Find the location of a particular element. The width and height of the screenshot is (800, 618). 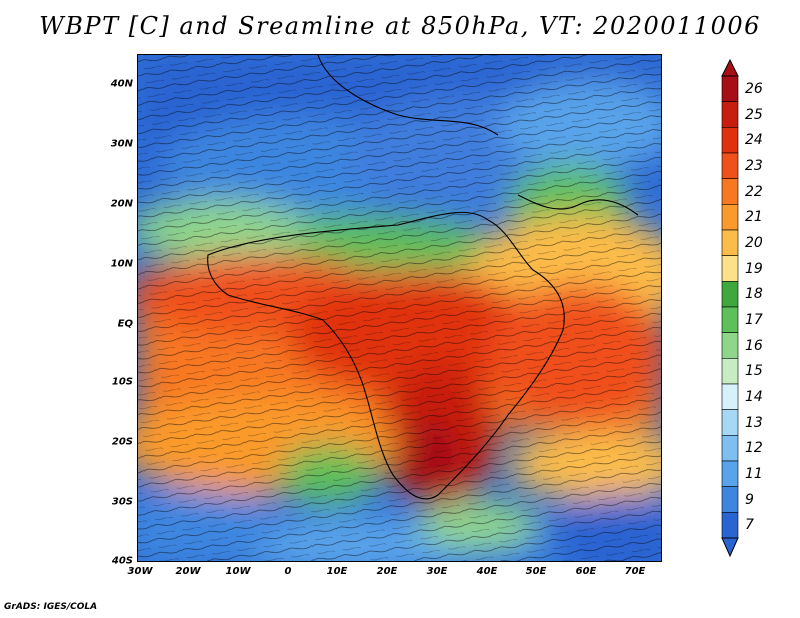

colorbar-swatches is located at coordinates (730, 307).